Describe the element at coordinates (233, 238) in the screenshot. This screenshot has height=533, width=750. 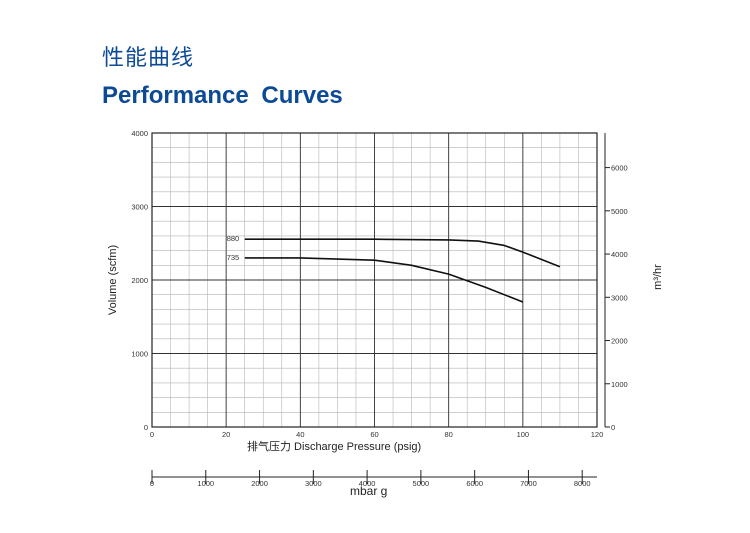
I see `series-label-880: 880` at that location.